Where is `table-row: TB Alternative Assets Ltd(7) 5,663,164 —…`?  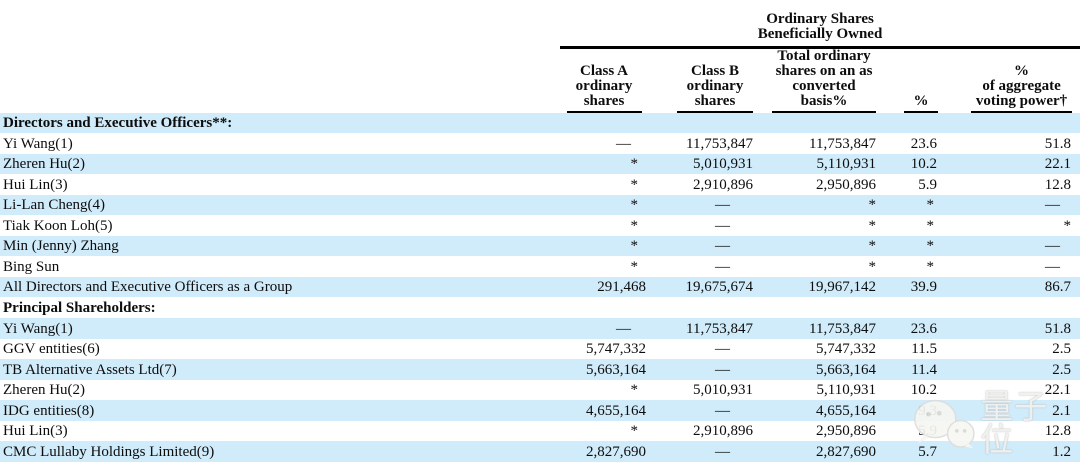 table-row: TB Alternative Assets Ltd(7) 5,663,164 —… is located at coordinates (540, 369).